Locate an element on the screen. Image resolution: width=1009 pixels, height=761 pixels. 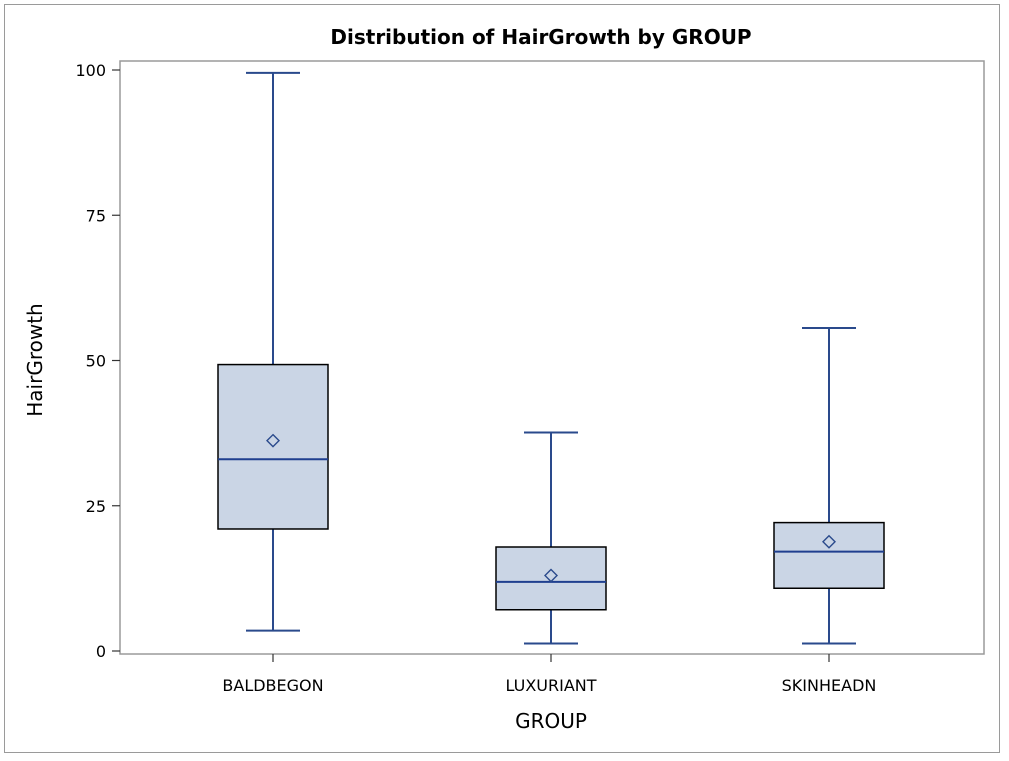
y-tick-label: 100 is located at coordinates (90, 70).